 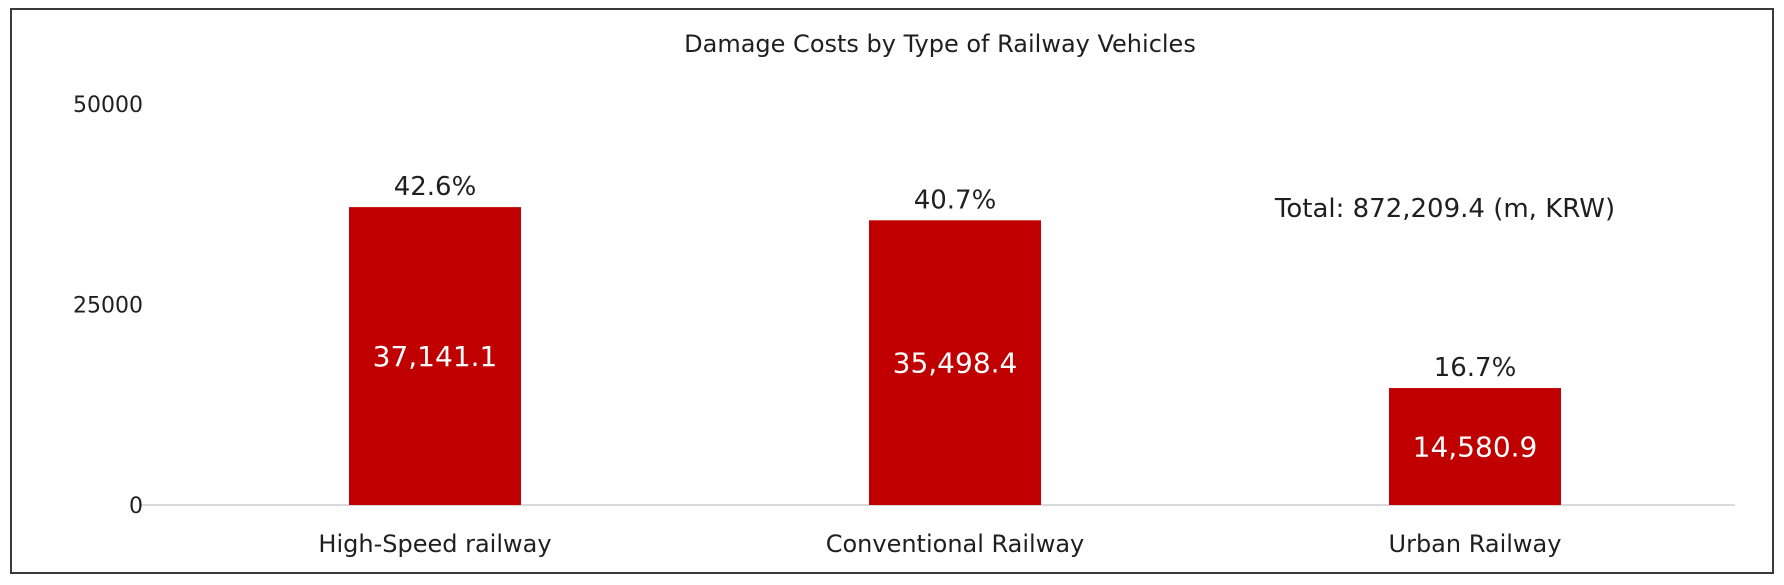 What do you see at coordinates (108, 105) in the screenshot?
I see `y-tick-label: 50000` at bounding box center [108, 105].